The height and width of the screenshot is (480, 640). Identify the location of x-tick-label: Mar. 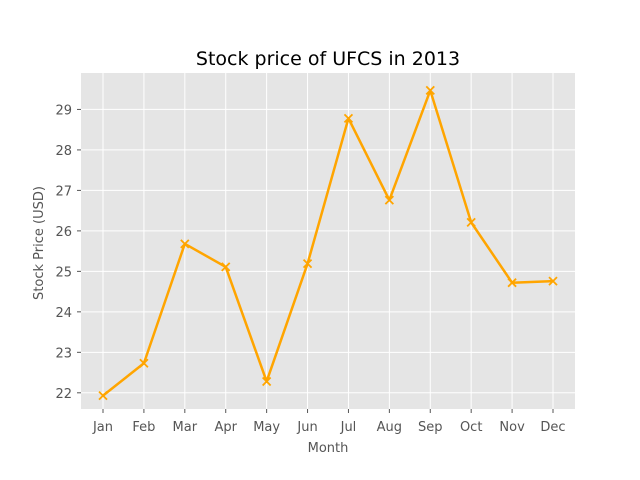
(185, 427).